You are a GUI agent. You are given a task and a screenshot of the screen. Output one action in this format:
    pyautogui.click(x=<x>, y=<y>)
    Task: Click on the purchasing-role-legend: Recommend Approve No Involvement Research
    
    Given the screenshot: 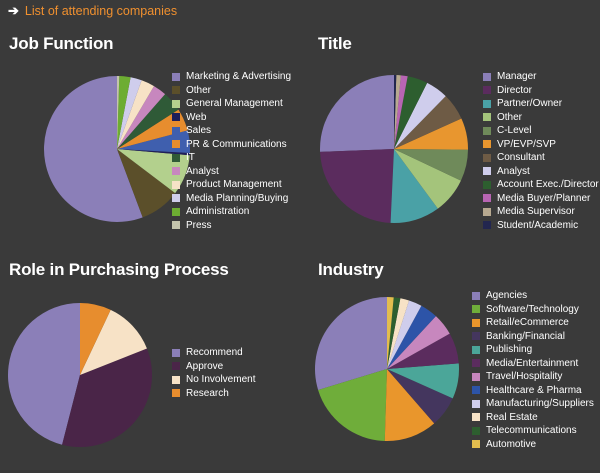 What is the action you would take?
    pyautogui.click(x=213, y=373)
    